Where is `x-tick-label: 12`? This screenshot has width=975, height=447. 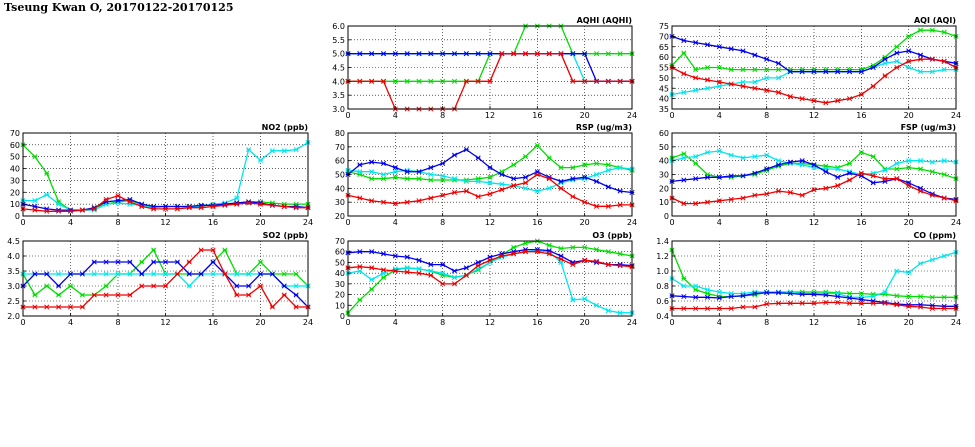
x-tick-label: 12 is located at coordinates (490, 222).